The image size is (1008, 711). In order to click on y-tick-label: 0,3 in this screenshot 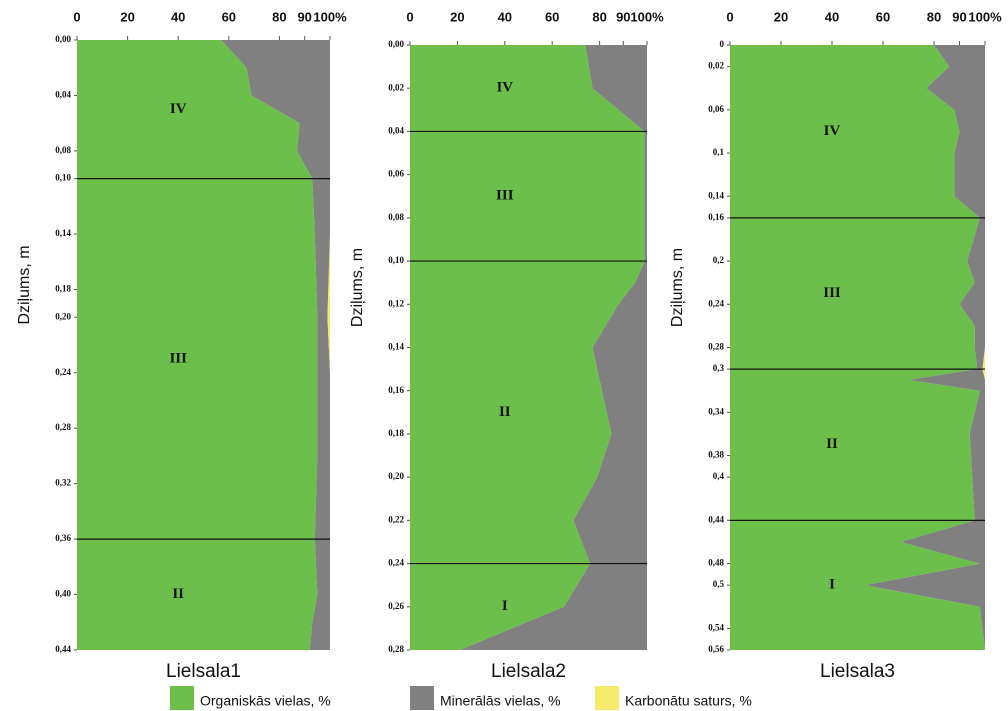, I will do `click(719, 368)`.